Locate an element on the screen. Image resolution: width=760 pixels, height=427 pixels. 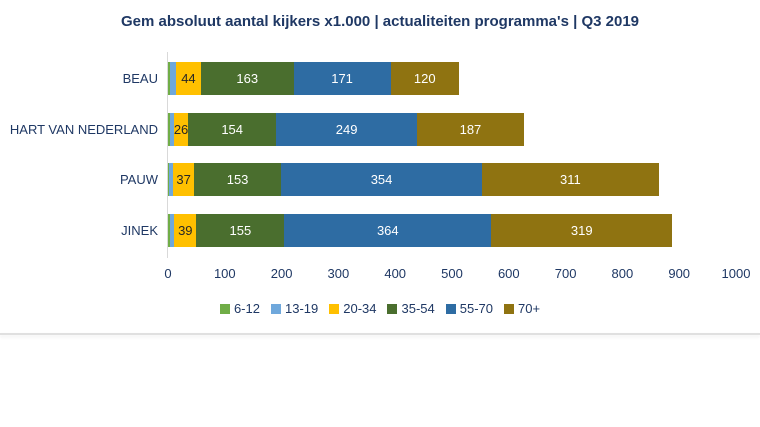
legend-item-35-54: 35-54 is located at coordinates (411, 308).